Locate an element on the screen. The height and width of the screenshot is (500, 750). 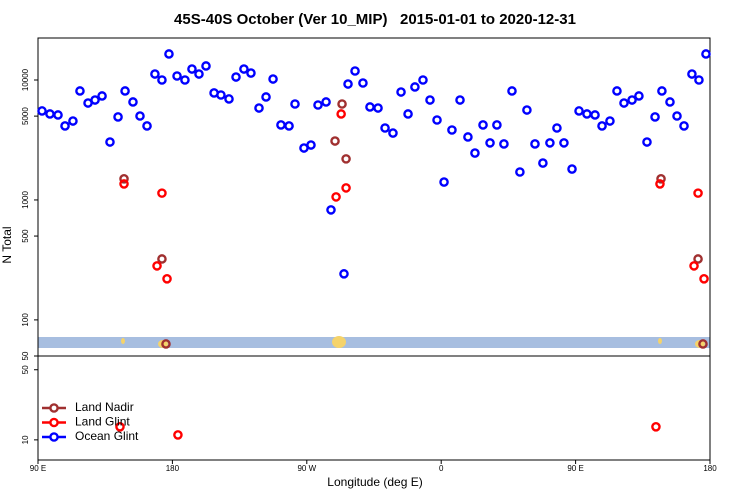
y-axis-label: N Total is located at coordinates (7, 244).